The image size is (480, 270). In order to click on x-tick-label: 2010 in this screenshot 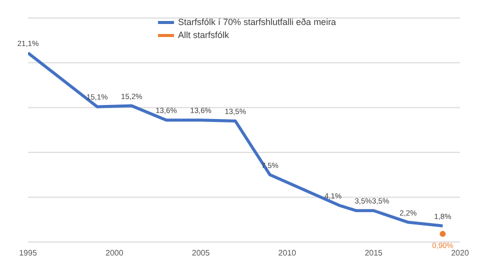, I will do `click(287, 253)`.